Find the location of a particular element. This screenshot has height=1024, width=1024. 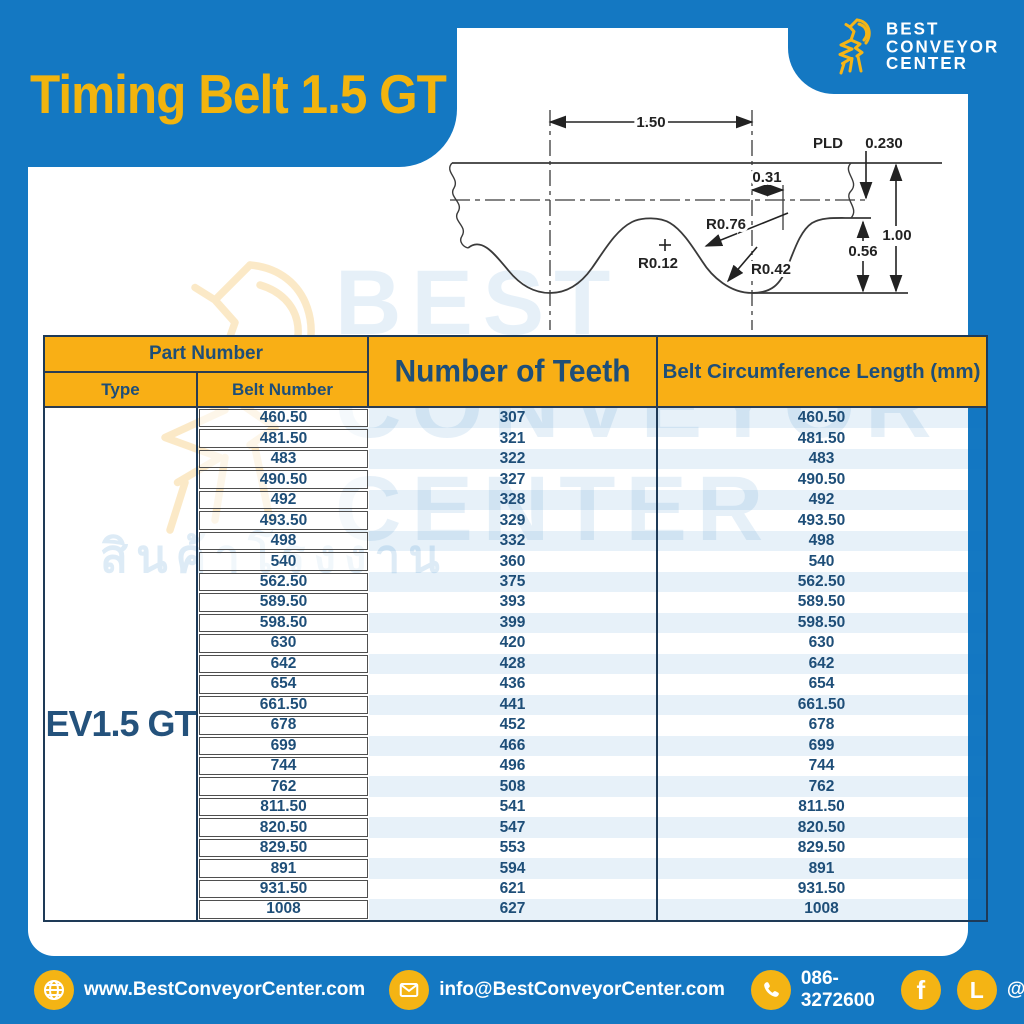

teeth-cell: 360 is located at coordinates (513, 561).